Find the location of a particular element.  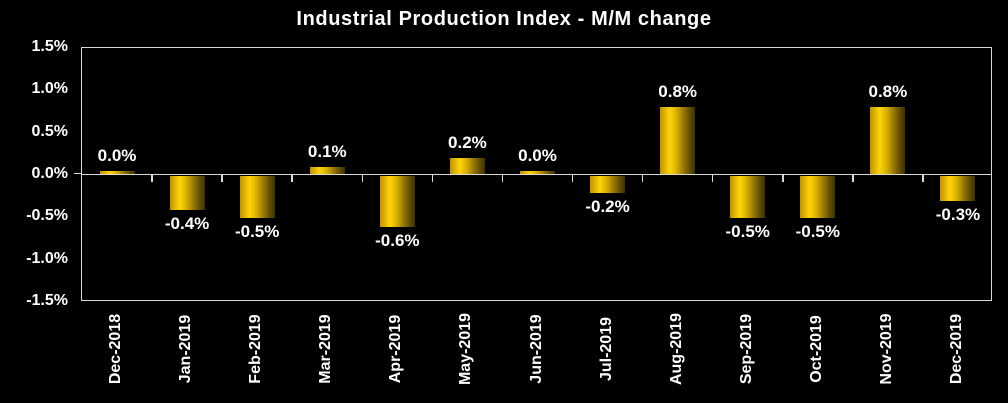

y-tick-label: -0.5% is located at coordinates (47, 216).